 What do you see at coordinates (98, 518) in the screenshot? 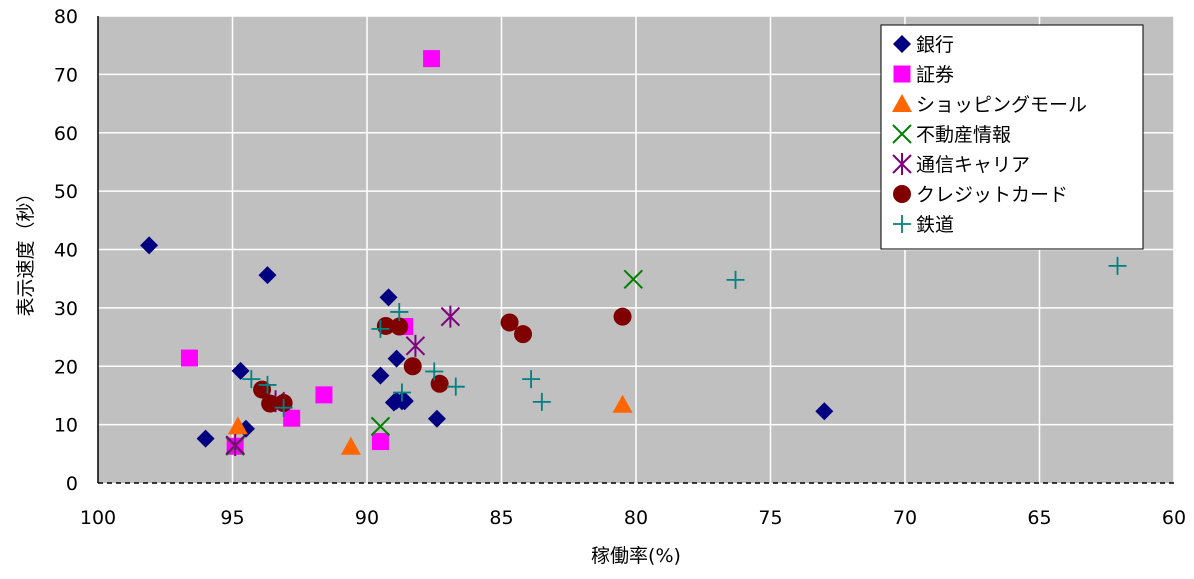
I see `x-tick-label: 100` at bounding box center [98, 518].